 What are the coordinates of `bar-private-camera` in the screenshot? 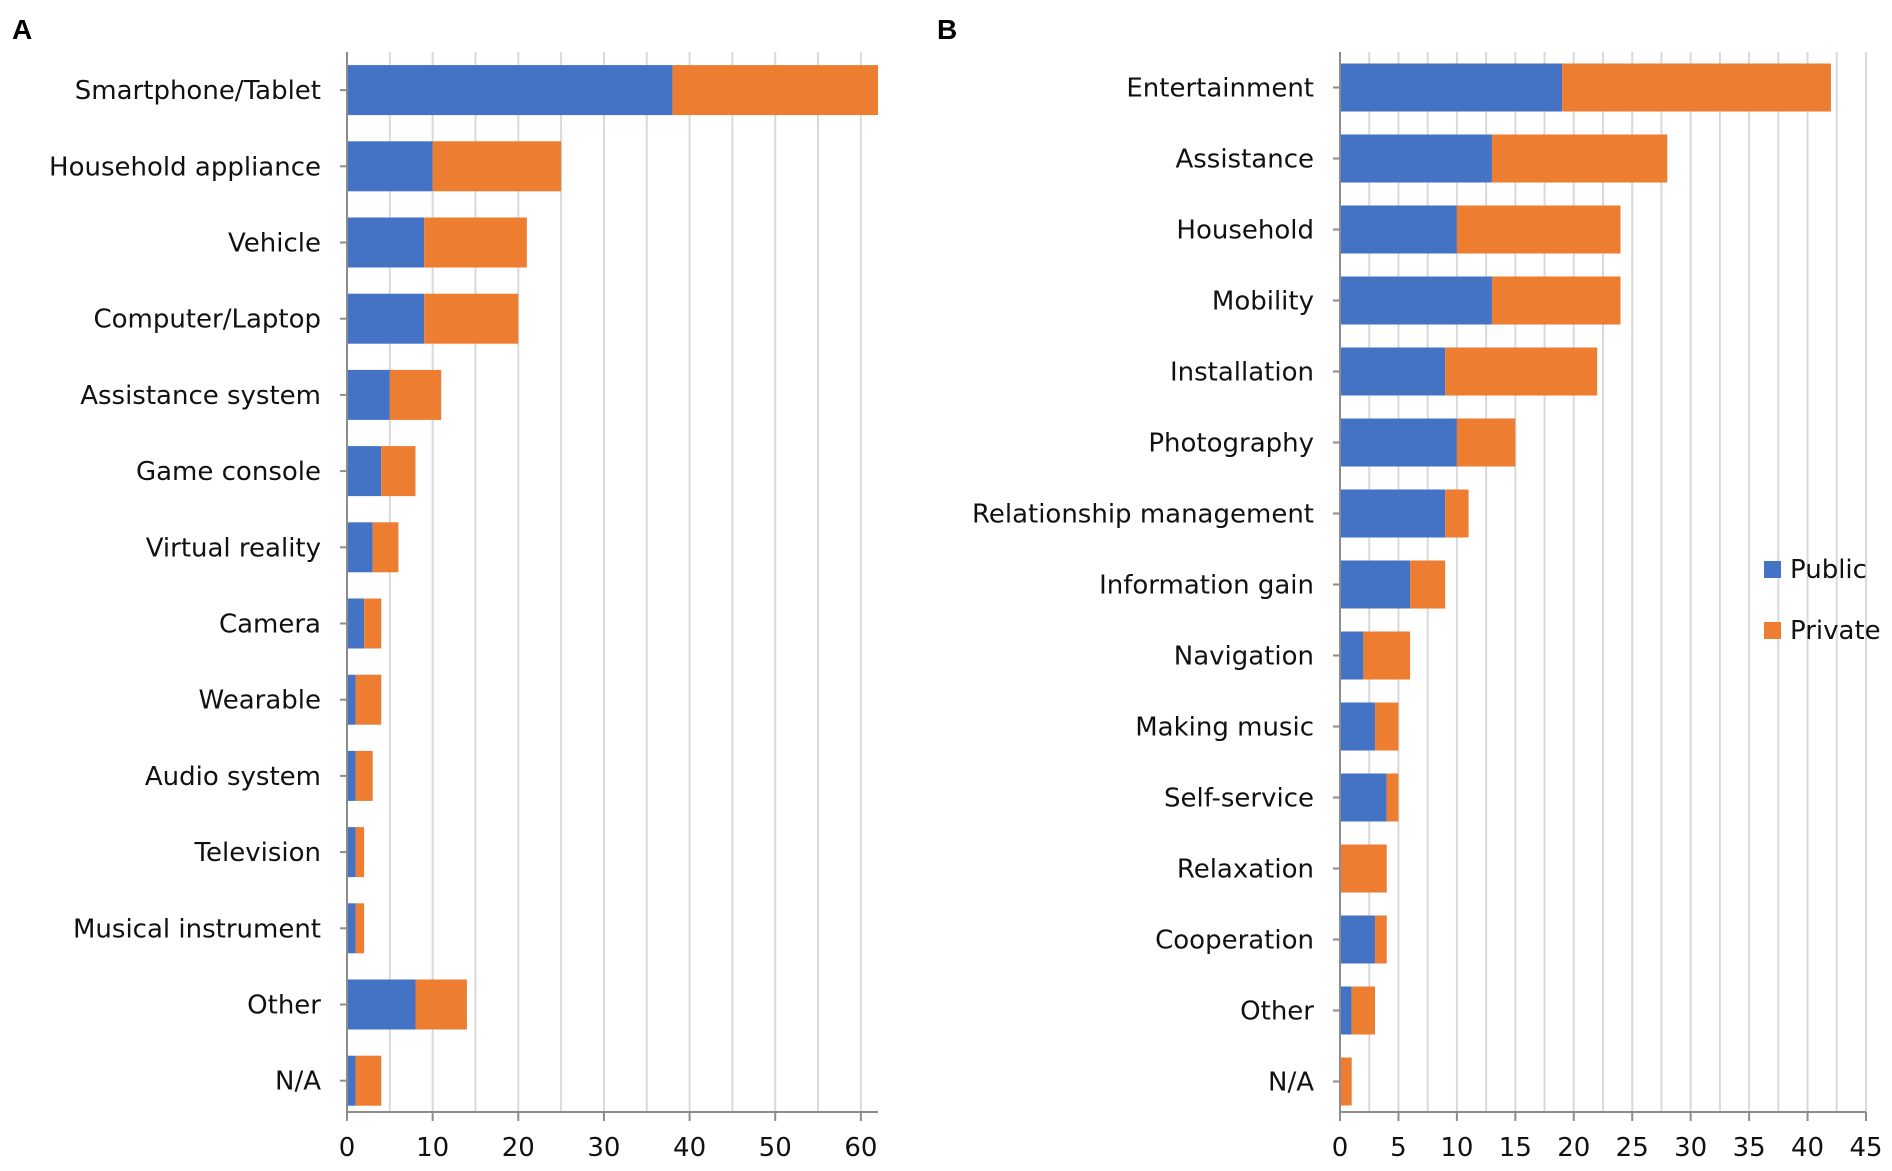 It's located at (373, 623).